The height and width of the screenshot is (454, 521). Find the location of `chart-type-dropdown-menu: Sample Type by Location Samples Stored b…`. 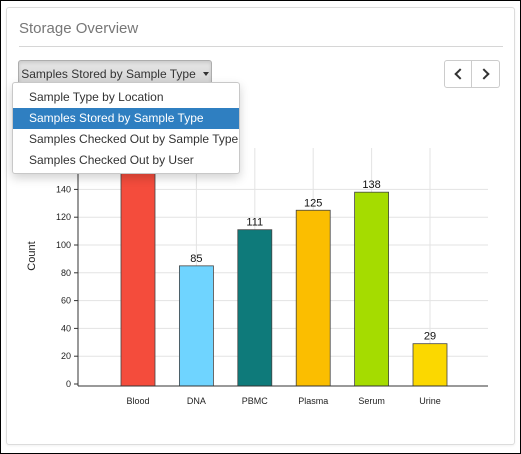

chart-type-dropdown-menu: Sample Type by Location Samples Stored b… is located at coordinates (126, 128).